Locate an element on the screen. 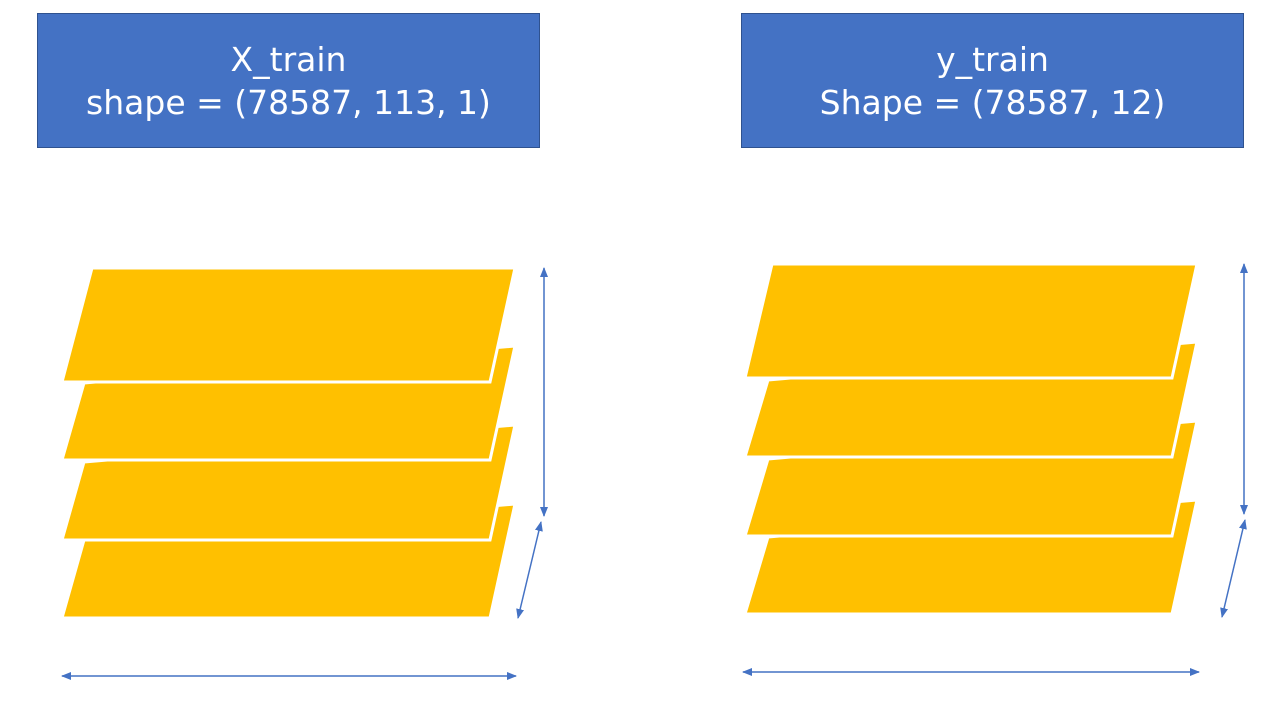 The width and height of the screenshot is (1275, 720). x-train-title: X_train is located at coordinates (288, 59).